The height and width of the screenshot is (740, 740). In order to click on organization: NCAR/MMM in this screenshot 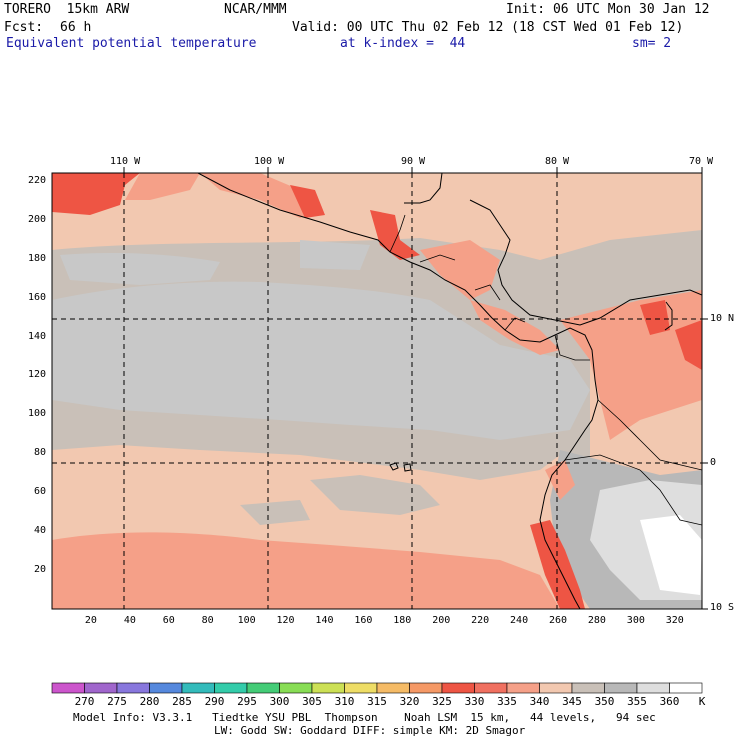, I will do `click(255, 9)`.